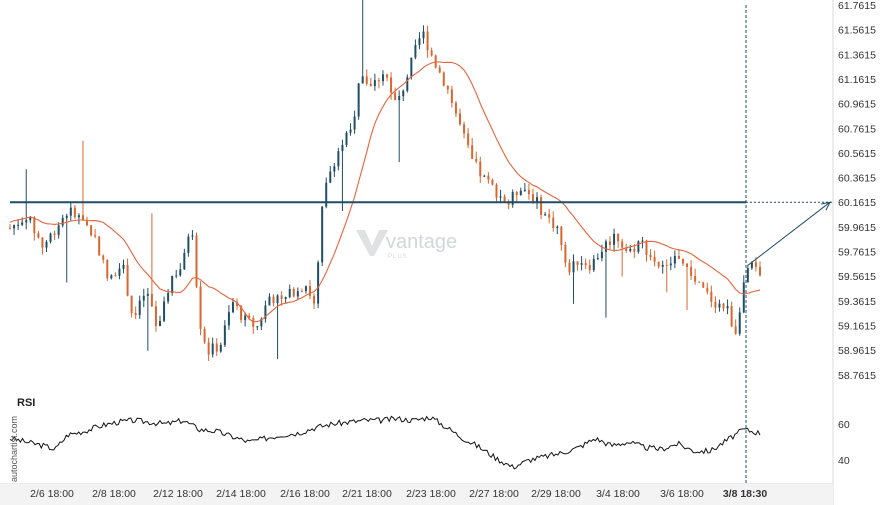  I want to click on y-tick-label: 59.1615, so click(857, 326).